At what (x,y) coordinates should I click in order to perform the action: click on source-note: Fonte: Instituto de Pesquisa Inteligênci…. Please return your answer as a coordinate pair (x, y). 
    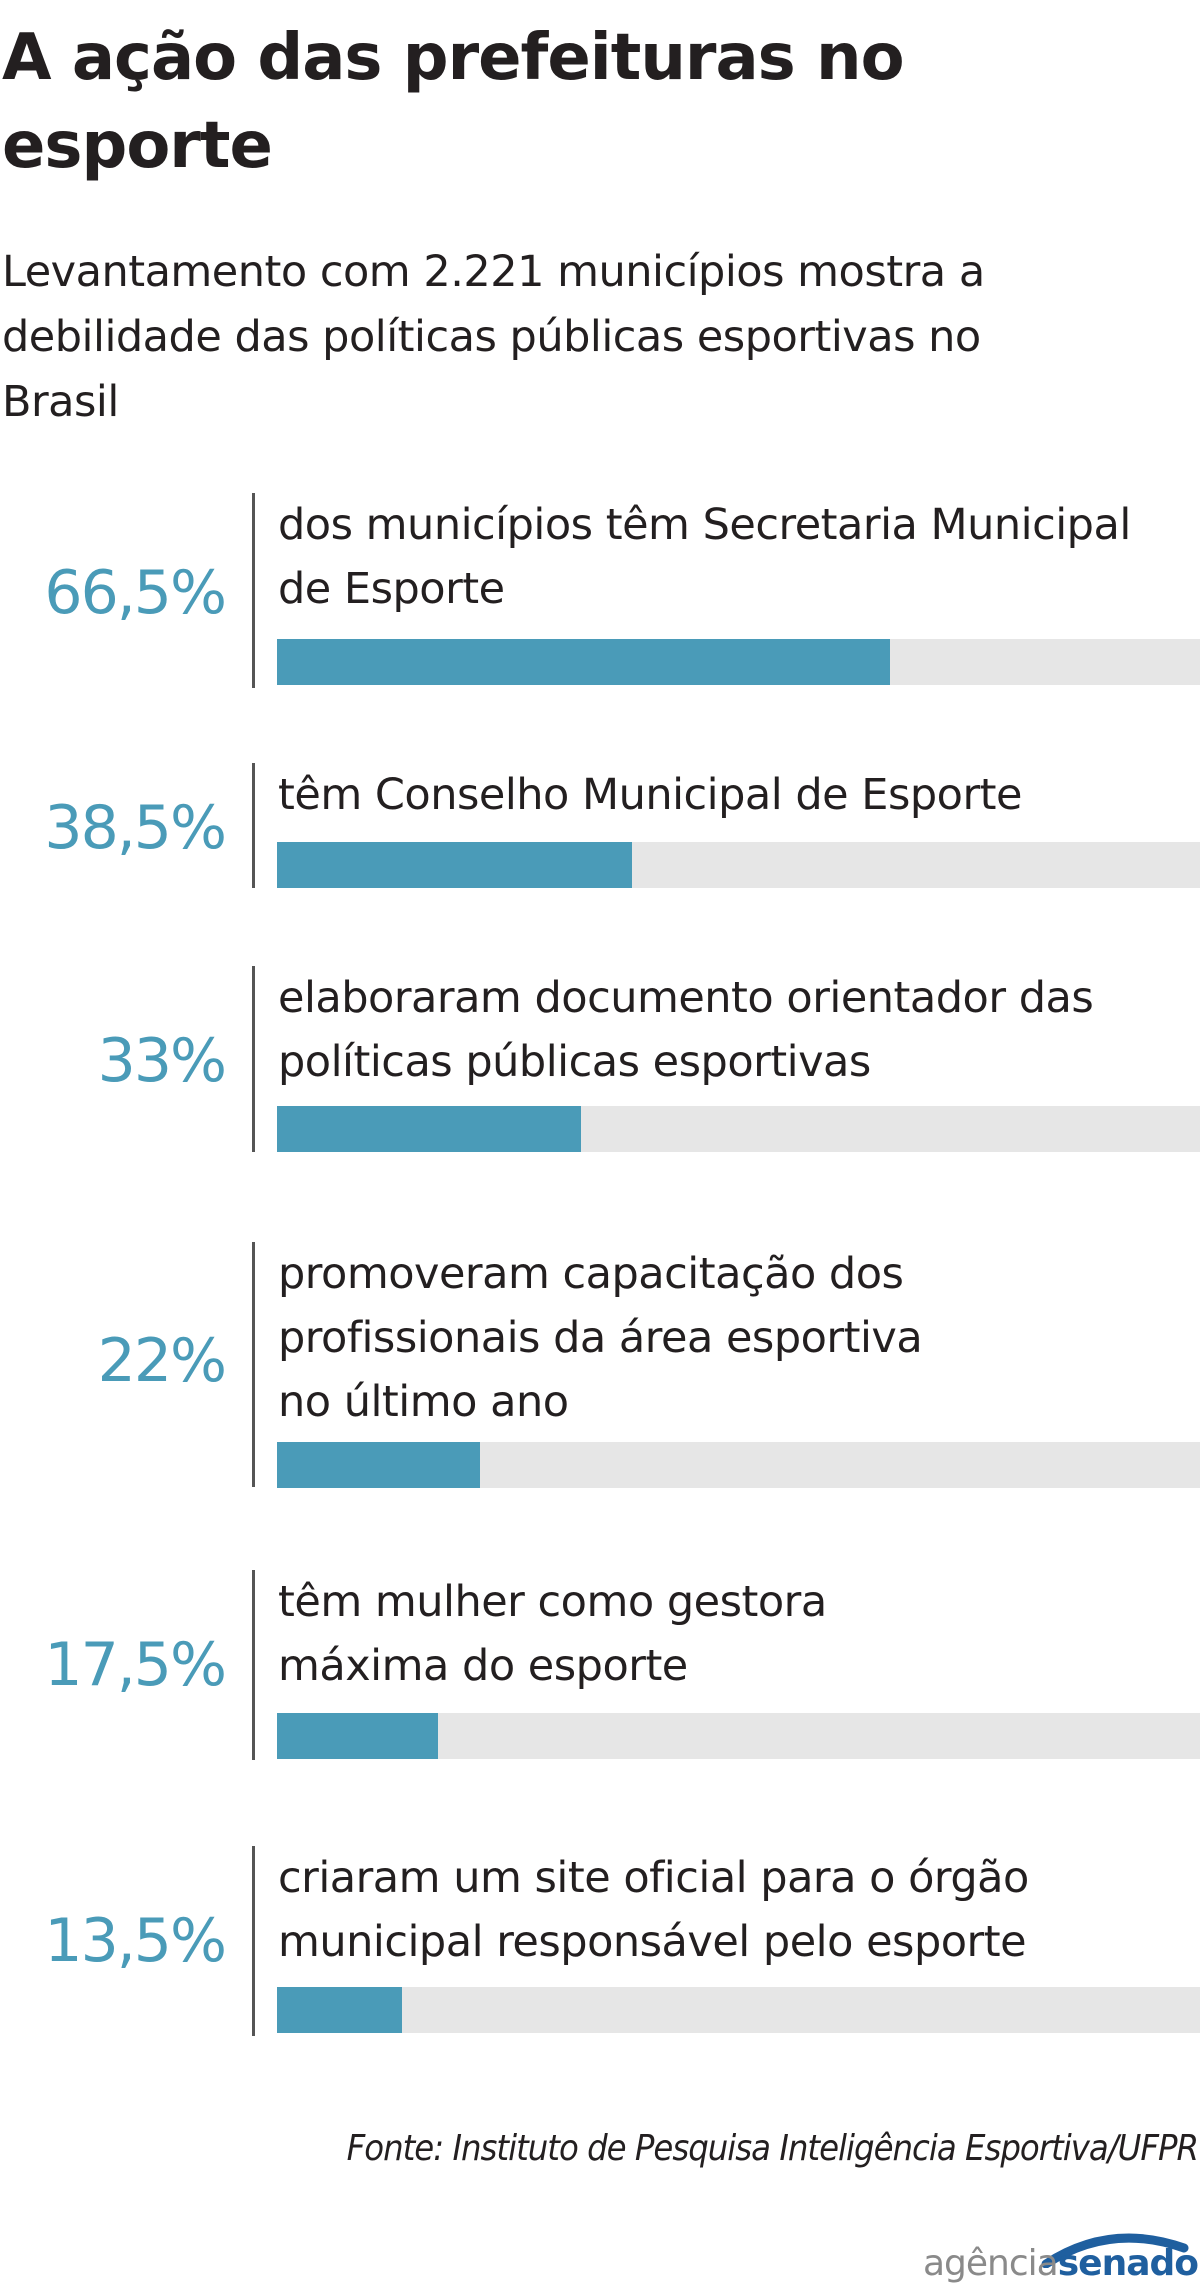
    Looking at the image, I should click on (772, 2148).